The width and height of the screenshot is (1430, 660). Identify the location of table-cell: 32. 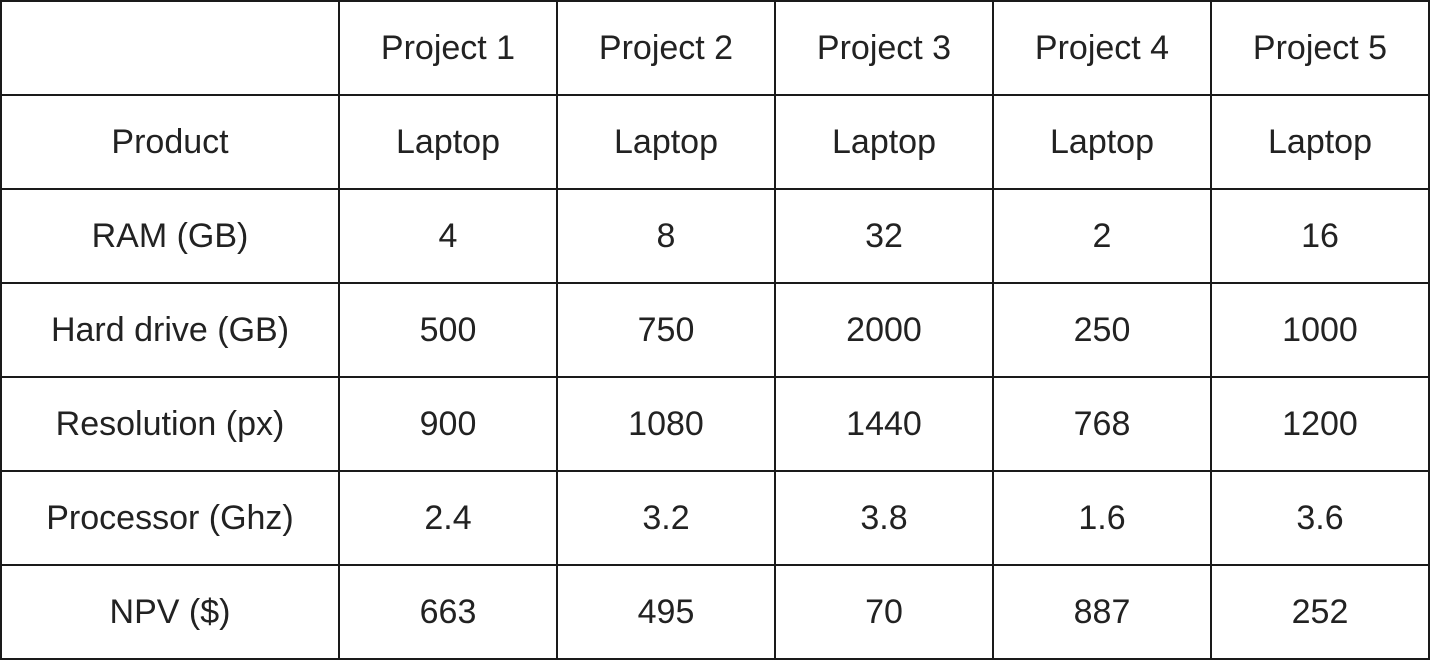
(884, 236).